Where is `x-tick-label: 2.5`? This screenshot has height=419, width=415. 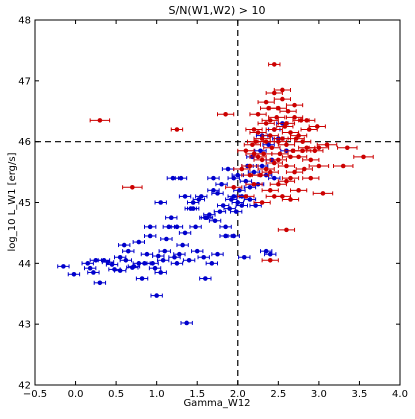
x-tick-label: 2.5 is located at coordinates (278, 394).